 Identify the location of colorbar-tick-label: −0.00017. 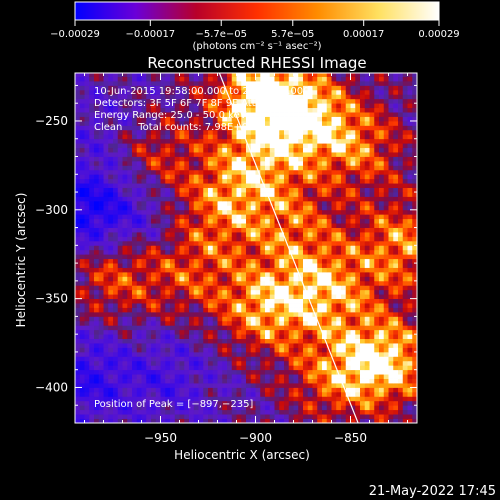
(150, 34).